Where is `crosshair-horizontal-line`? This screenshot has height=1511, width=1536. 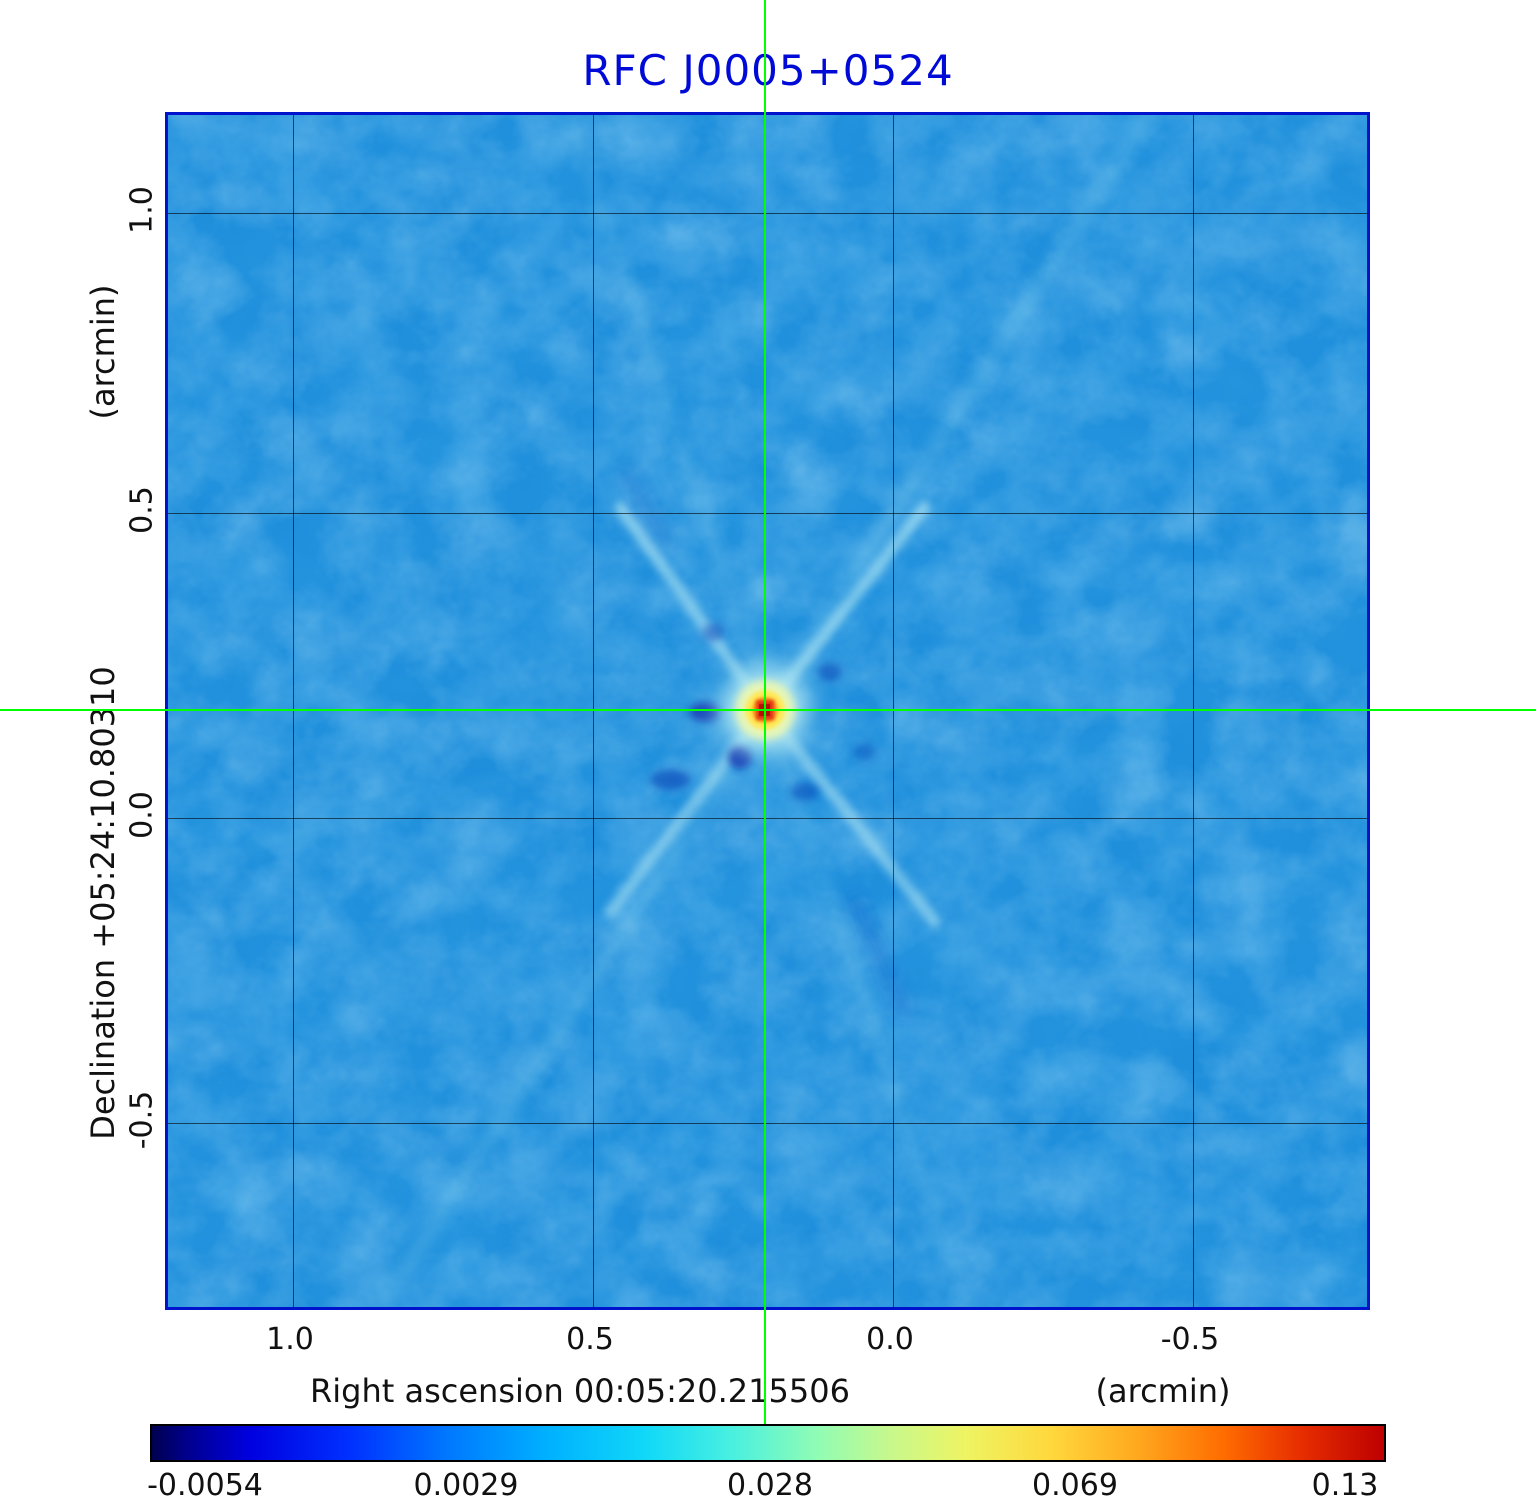 crosshair-horizontal-line is located at coordinates (768, 710).